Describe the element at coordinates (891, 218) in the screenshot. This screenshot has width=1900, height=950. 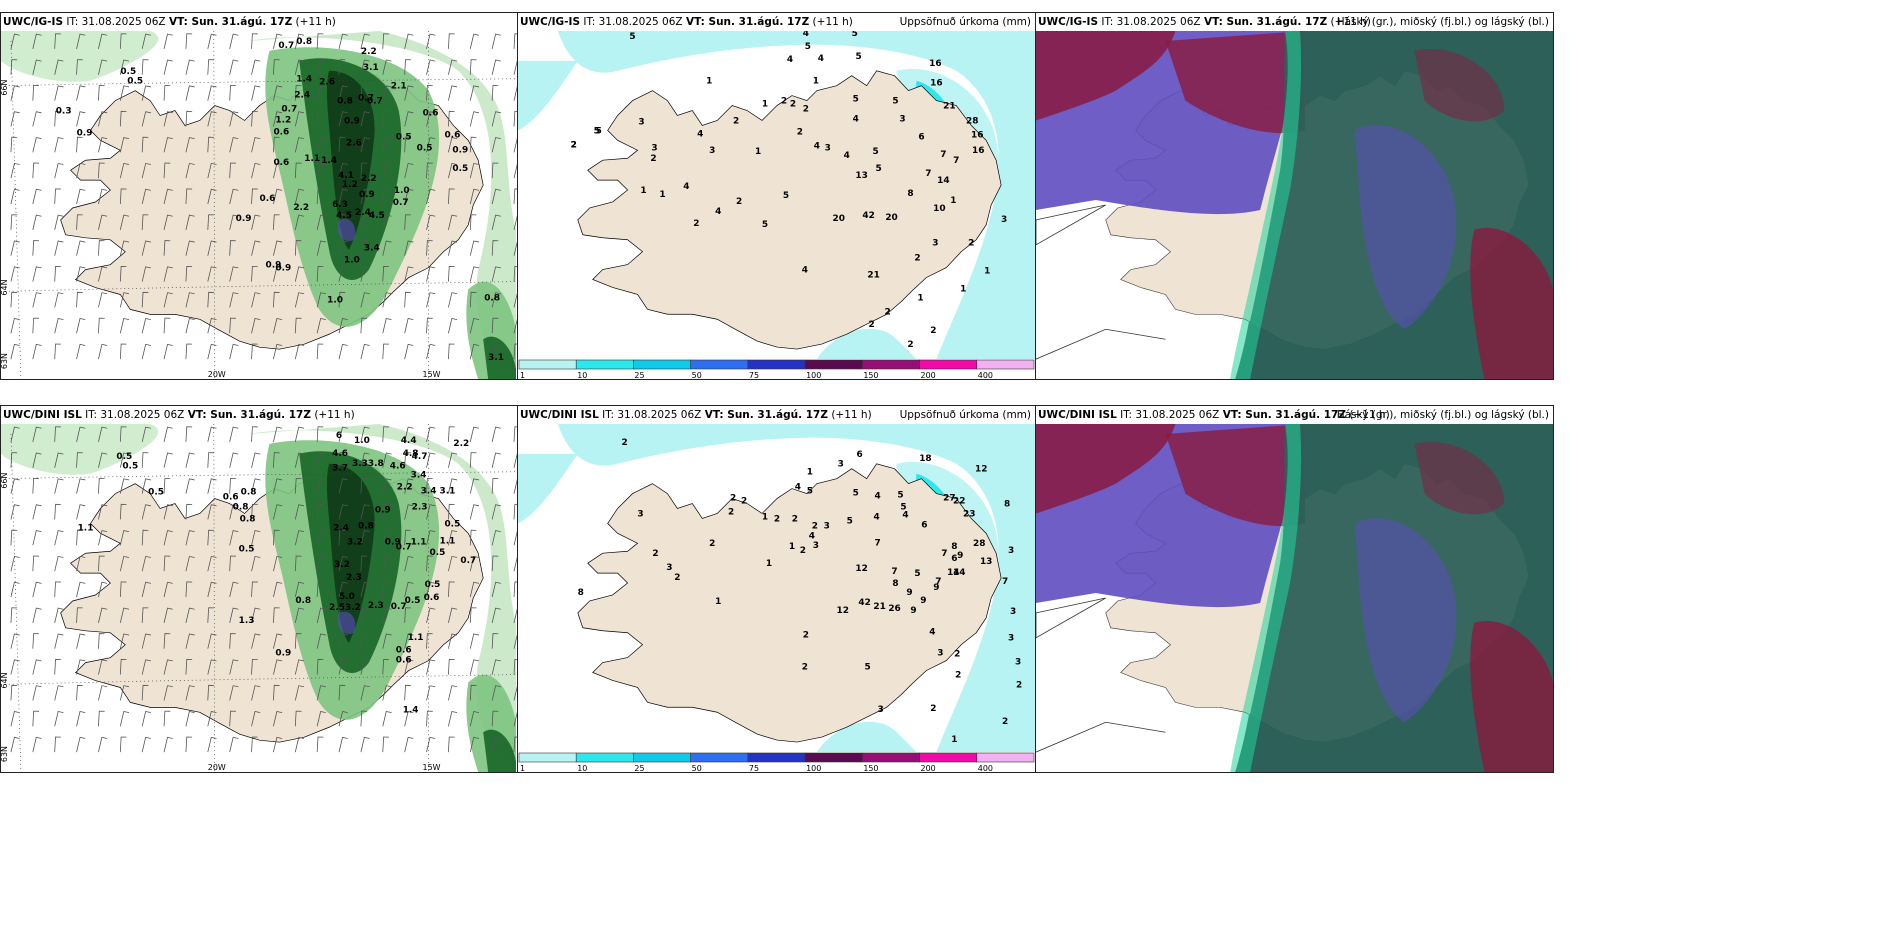
I see `value-label: 20` at that location.